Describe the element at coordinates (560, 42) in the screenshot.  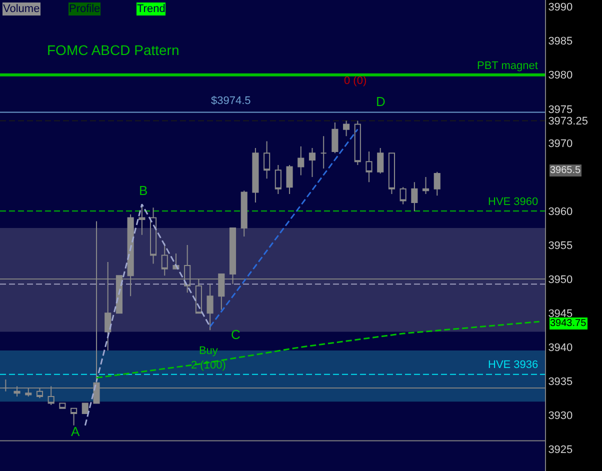
I see `y-tick-label: 3985` at that location.